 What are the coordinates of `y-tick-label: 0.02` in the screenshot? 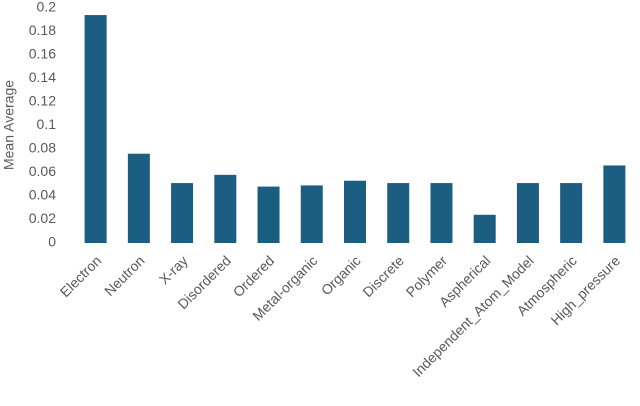 It's located at (42, 218).